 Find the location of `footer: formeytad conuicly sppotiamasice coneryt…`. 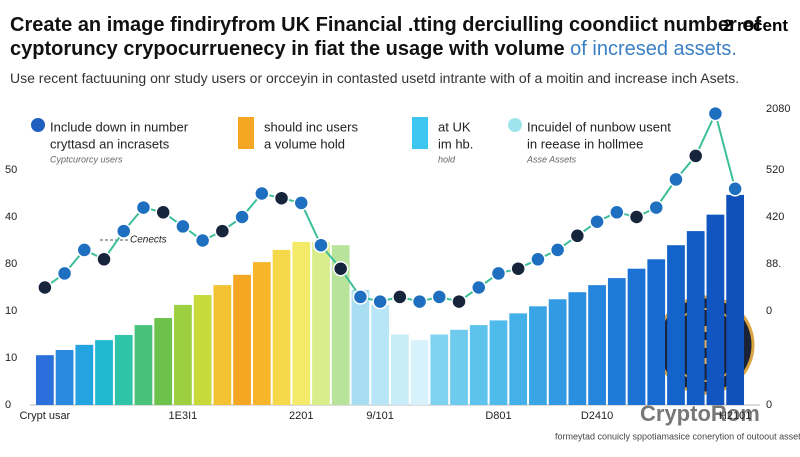

footer: formeytad conuicly sppotiamasice coneryt… is located at coordinates (677, 436).